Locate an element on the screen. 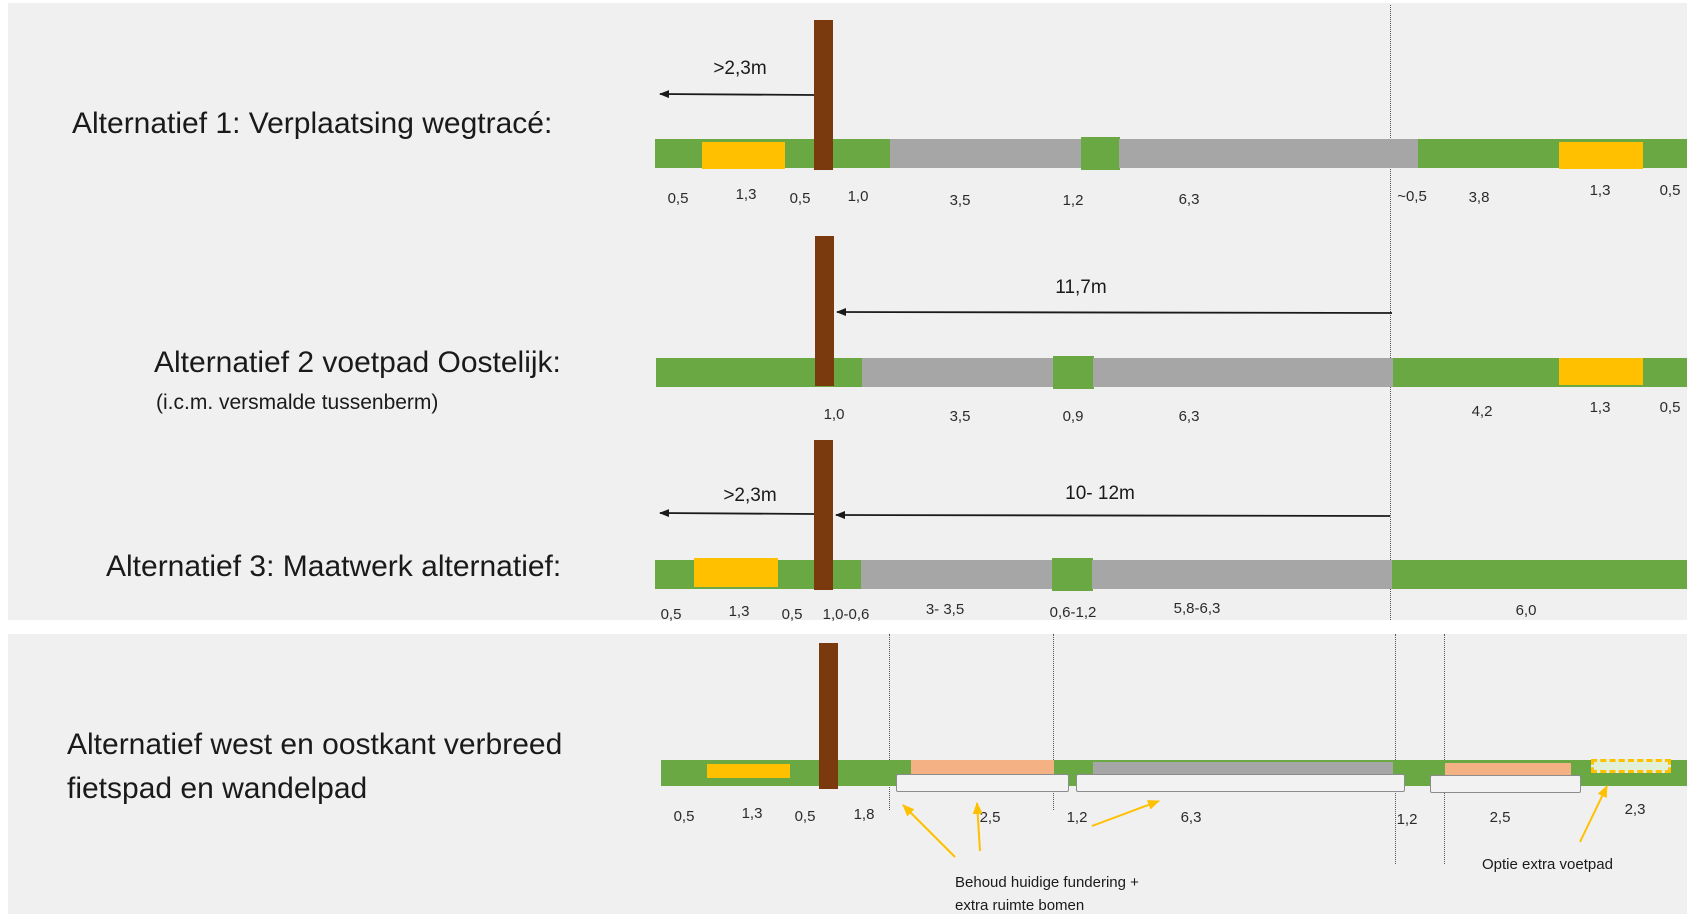  alt4-bike-path-west is located at coordinates (982, 767).